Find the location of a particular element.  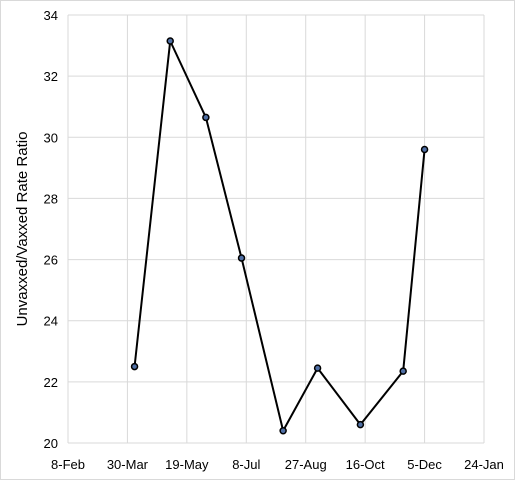

x-tick-label: 16-Oct is located at coordinates (365, 464).